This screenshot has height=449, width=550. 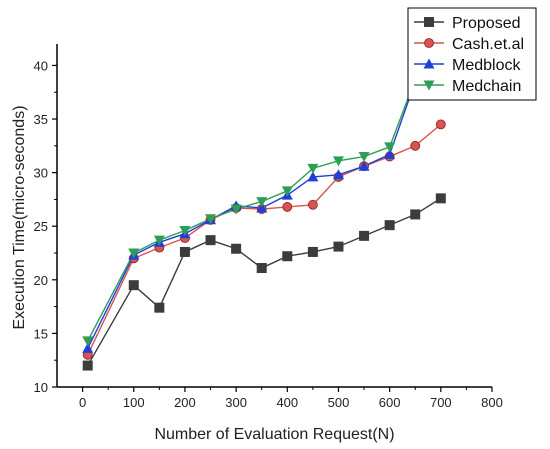 I want to click on x-tick-label: 200, so click(x=185, y=402).